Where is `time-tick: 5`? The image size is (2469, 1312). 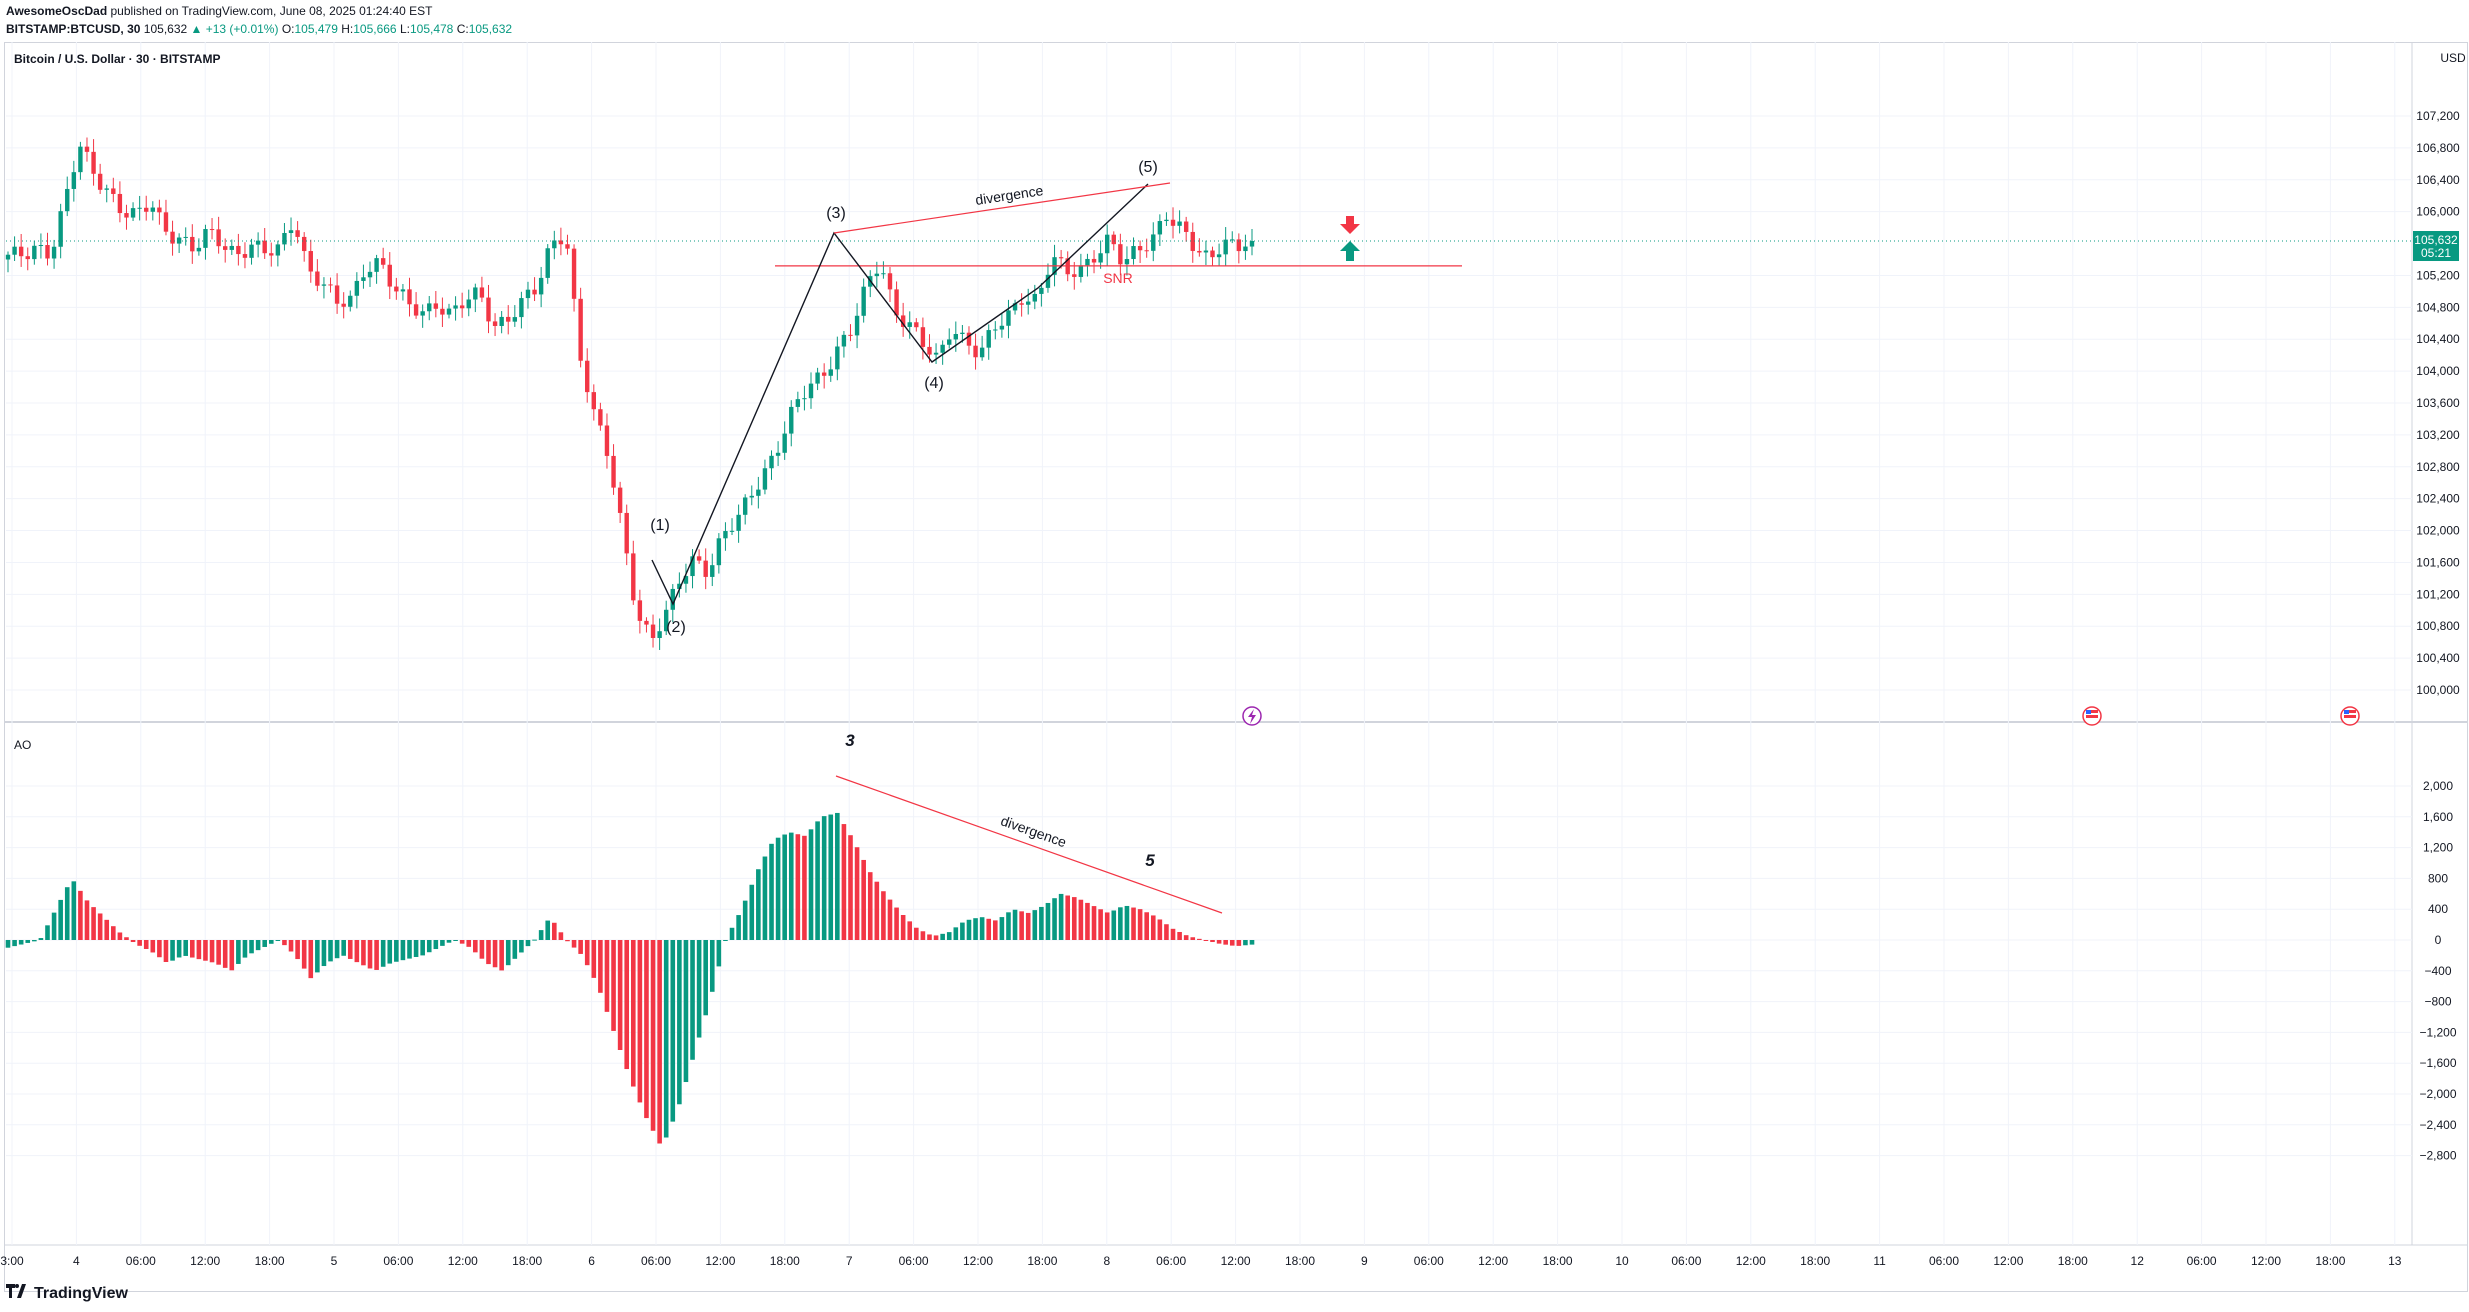 time-tick: 5 is located at coordinates (334, 1261).